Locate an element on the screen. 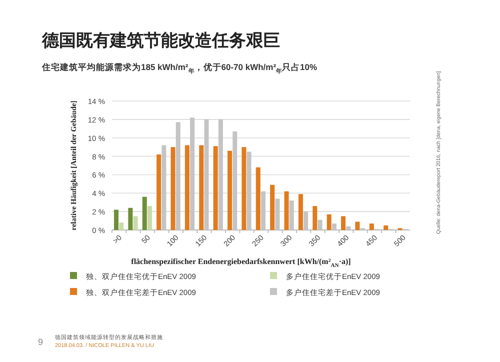 Image resolution: width=500 pixels, height=362 pixels. chart-subtitle: 住宅建筑平均能源需求为185 kWh/m²$_{年}$，优于60-70 kWh/m²$_{年}$只占10% is located at coordinates (179, 68).